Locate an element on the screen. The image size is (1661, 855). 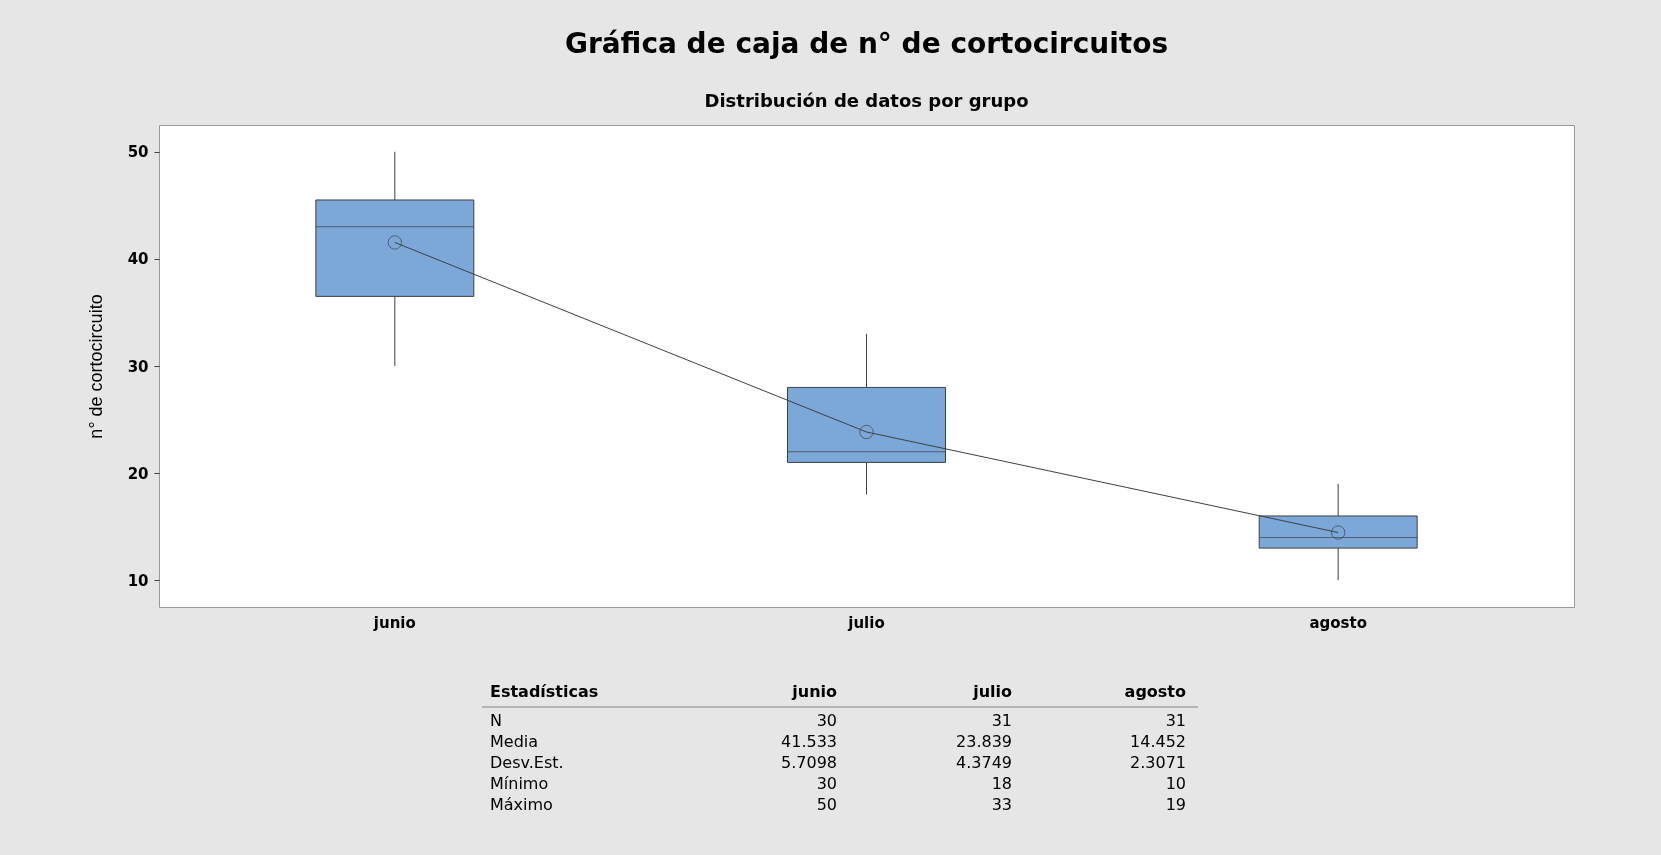
y-axis-title: n° de cortocircuito is located at coordinates (95, 366).